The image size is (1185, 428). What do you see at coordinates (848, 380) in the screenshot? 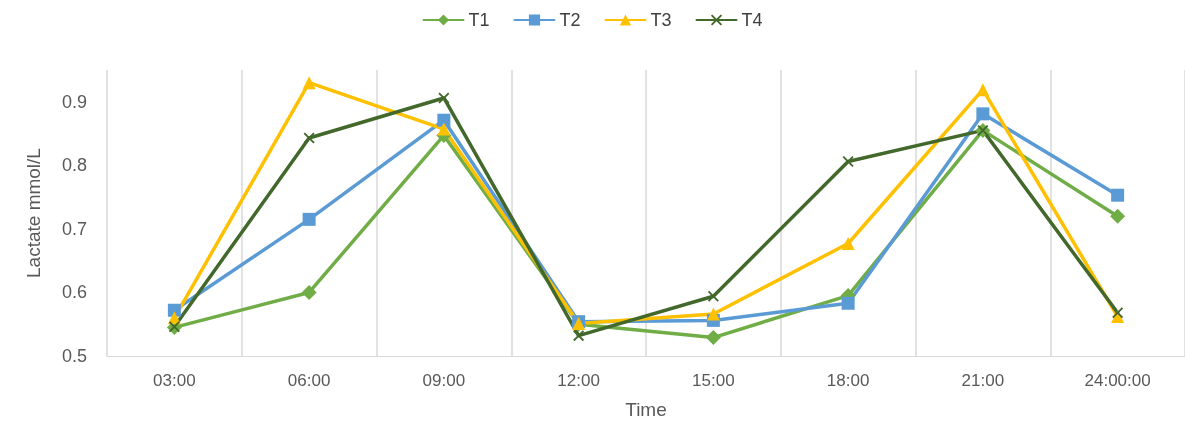
I see `x-tick-label: 18:00` at bounding box center [848, 380].